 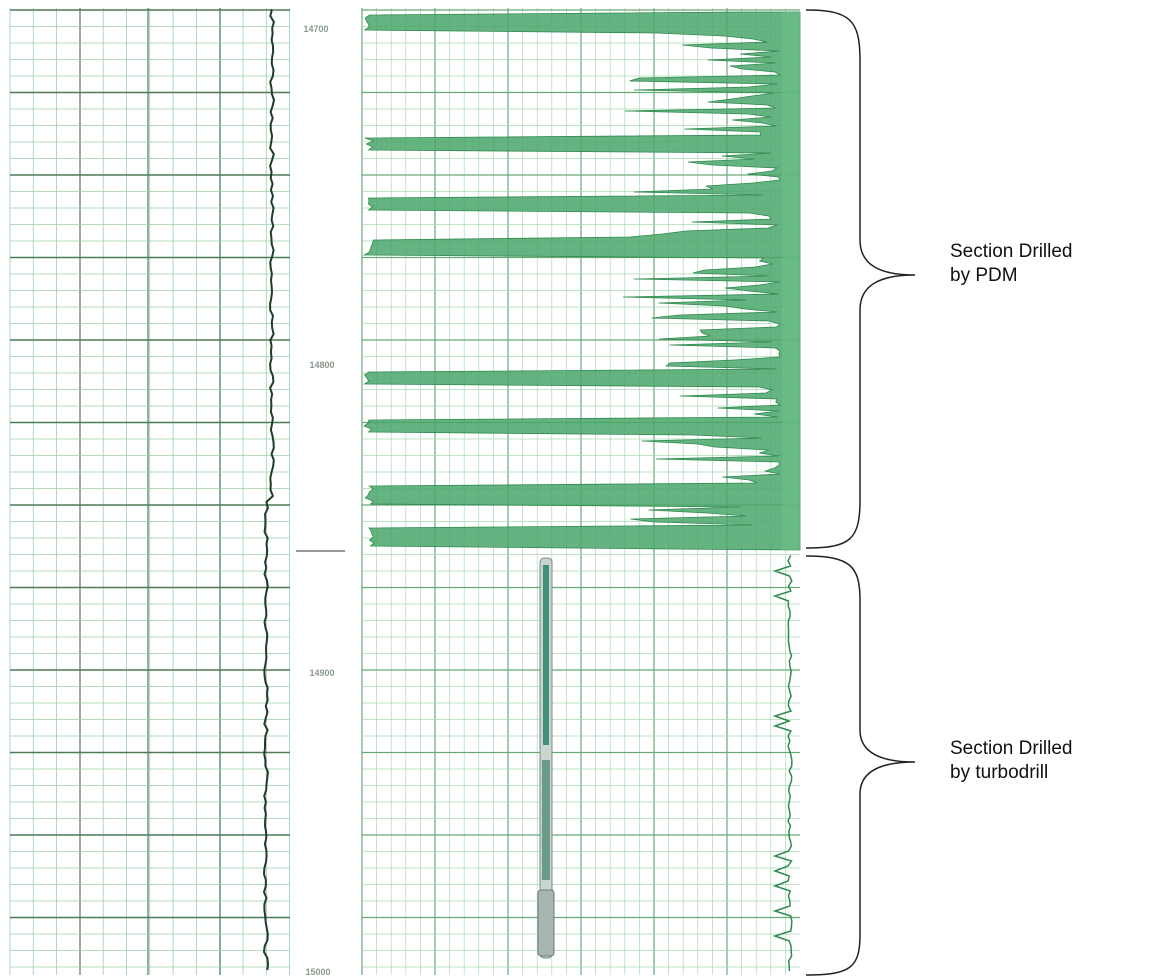 What do you see at coordinates (546, 758) in the screenshot?
I see `tool-image` at bounding box center [546, 758].